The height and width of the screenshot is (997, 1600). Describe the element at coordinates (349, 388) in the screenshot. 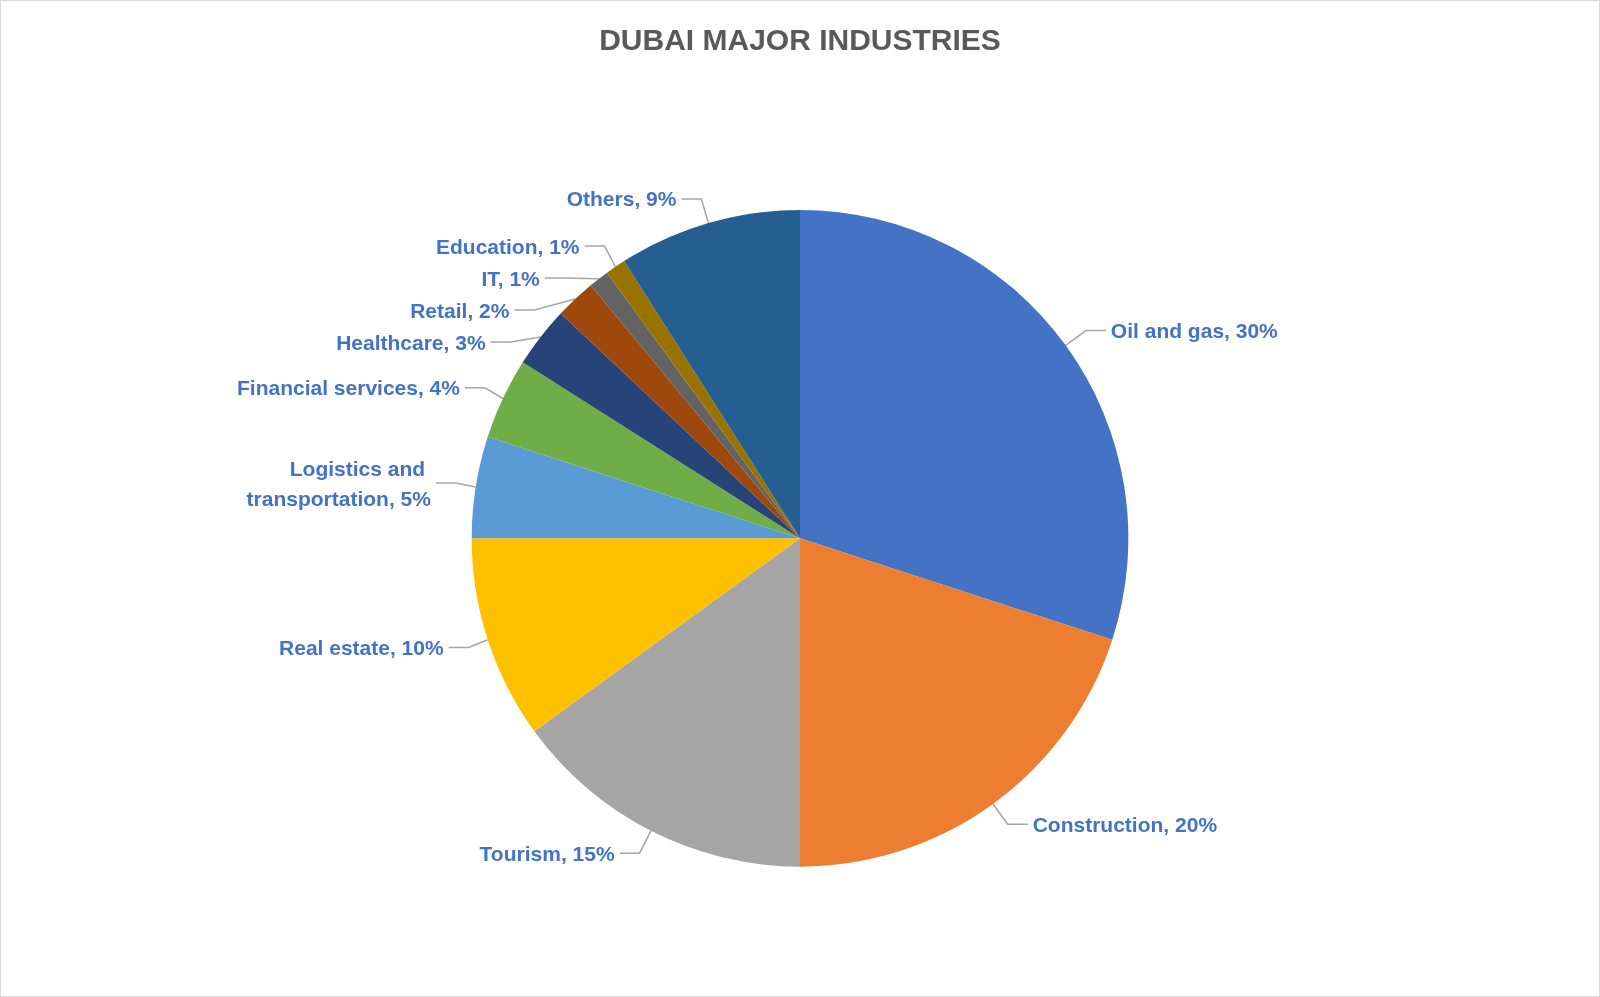

I see `slice-label: Financial services, 4%` at that location.